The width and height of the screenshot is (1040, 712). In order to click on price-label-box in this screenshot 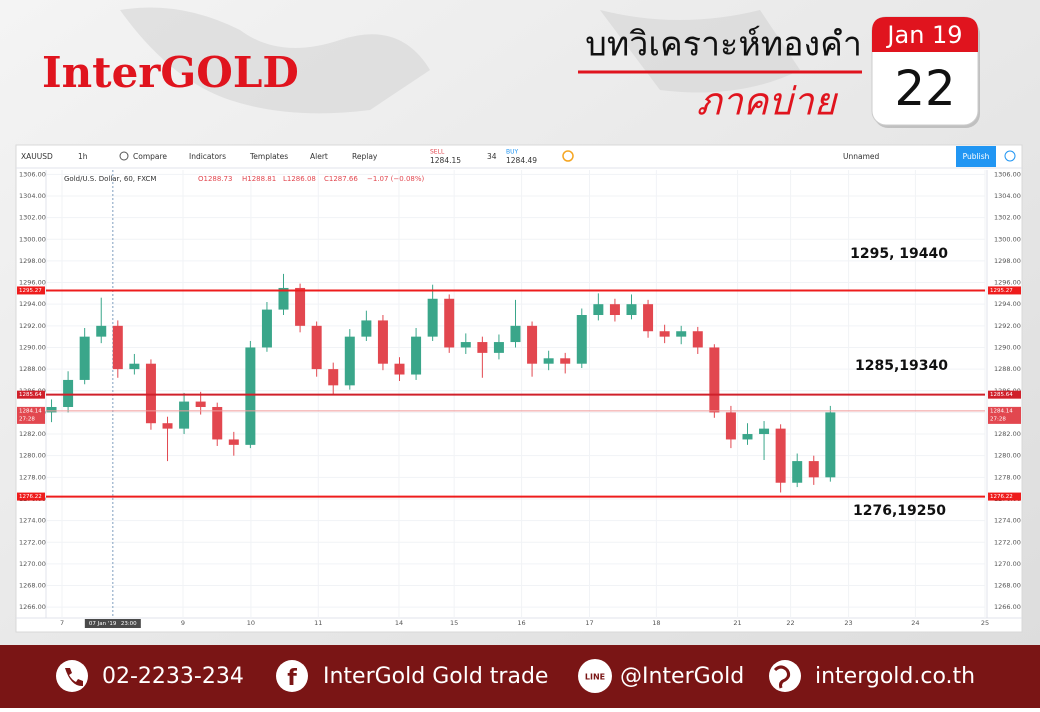, I will do `click(1004, 415)`.